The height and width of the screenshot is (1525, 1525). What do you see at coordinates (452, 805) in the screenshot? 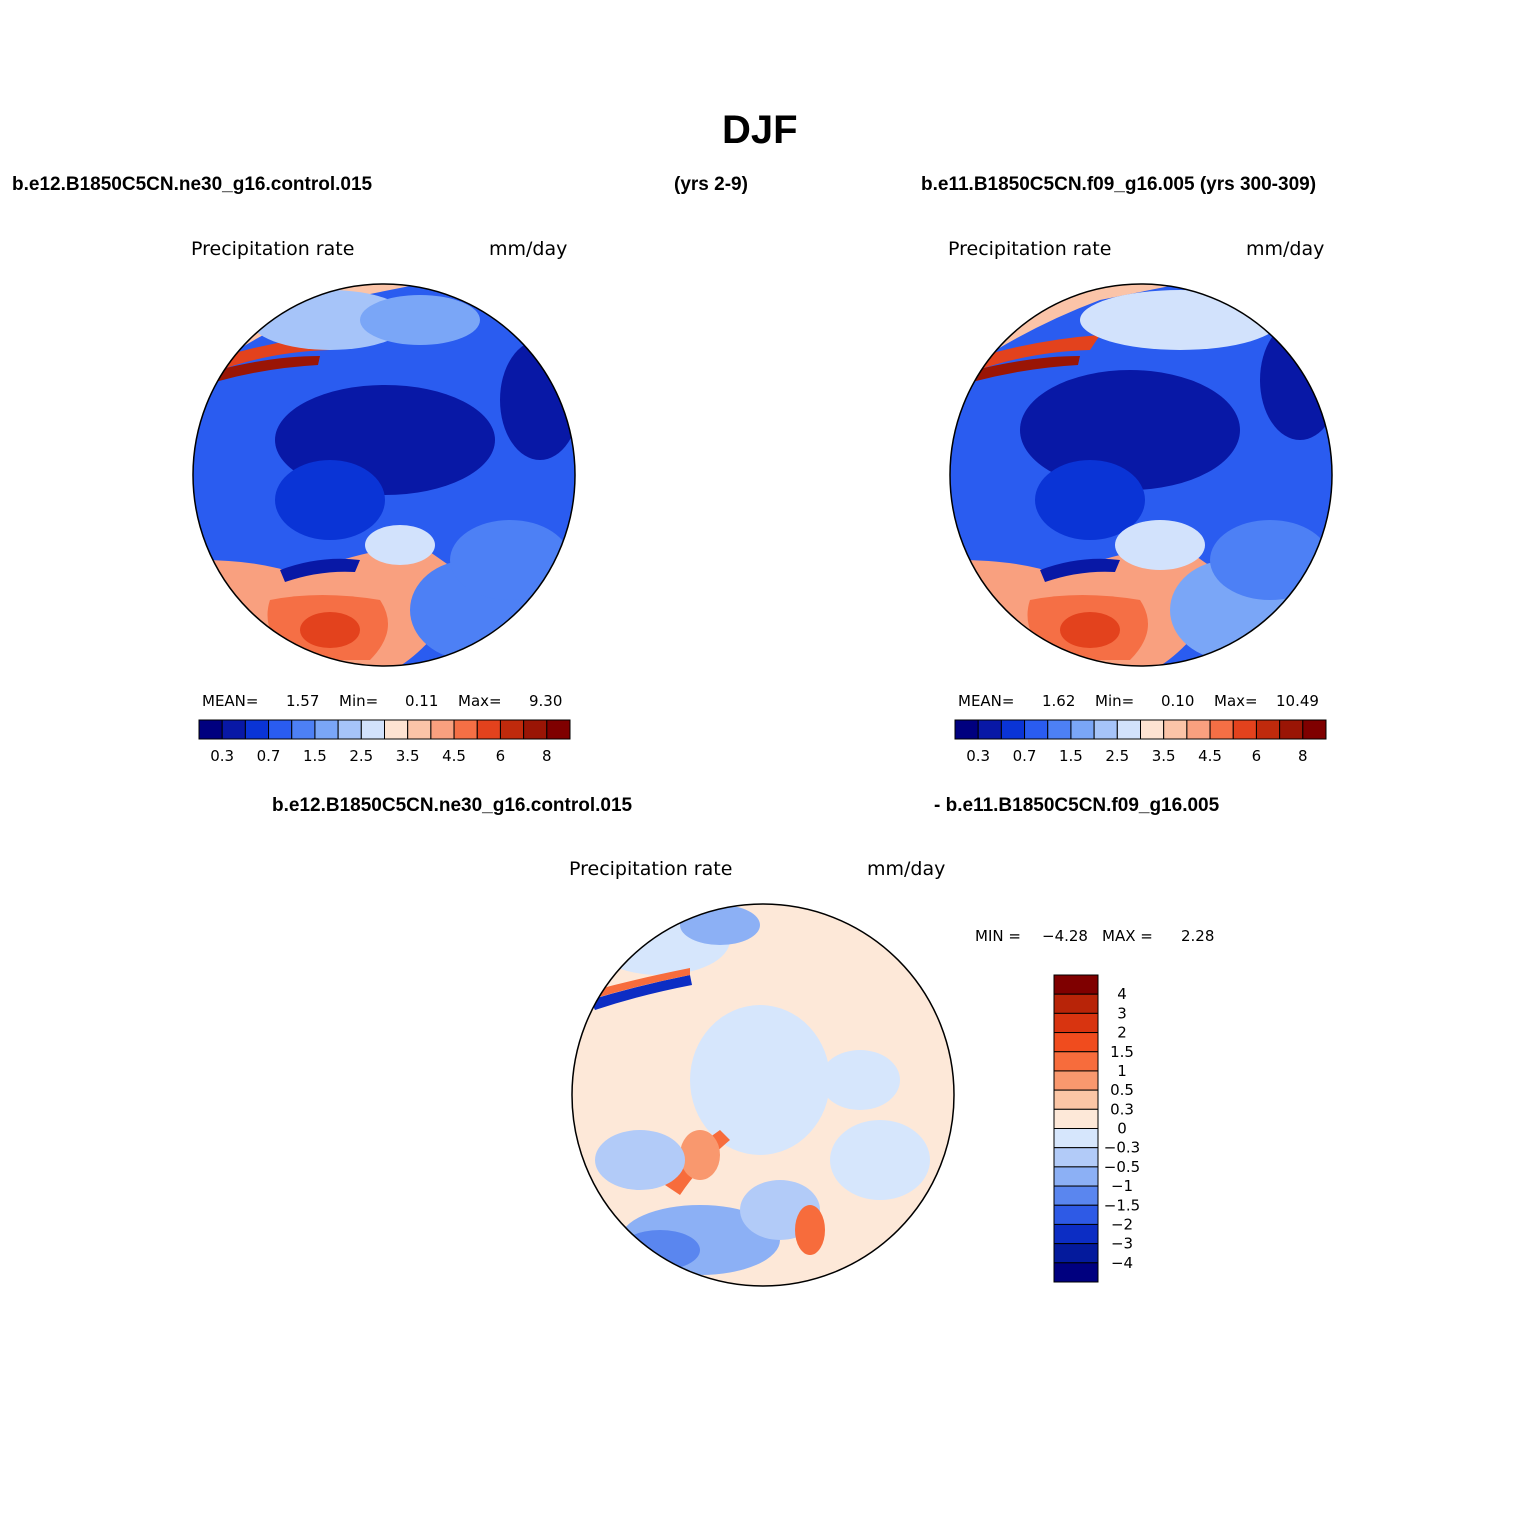
I see `diff-case-a: b.e12.B1850C5CN.ne30_g16.control.015` at bounding box center [452, 805].